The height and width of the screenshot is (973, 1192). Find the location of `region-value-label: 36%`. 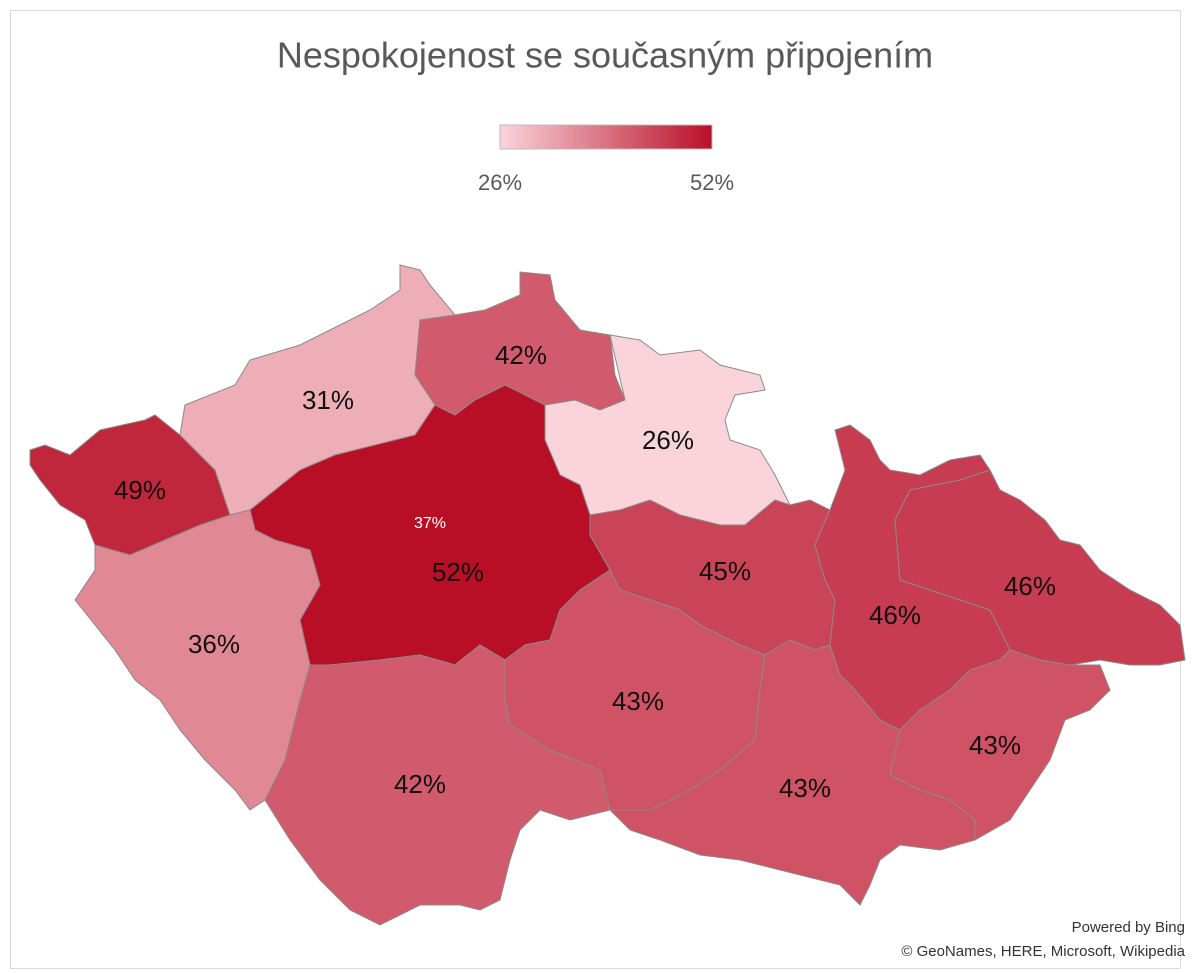

region-value-label: 36% is located at coordinates (214, 644).